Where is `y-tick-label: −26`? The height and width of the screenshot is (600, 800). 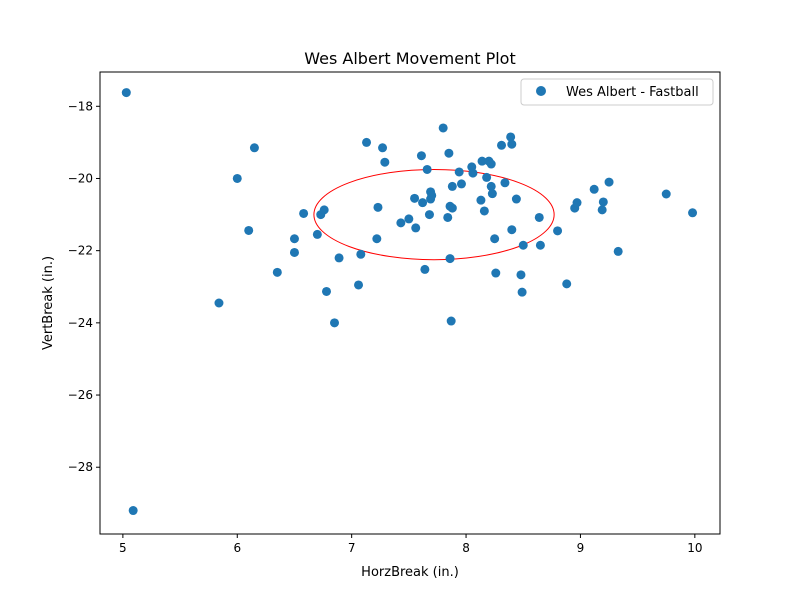 y-tick-label: −26 is located at coordinates (80, 395).